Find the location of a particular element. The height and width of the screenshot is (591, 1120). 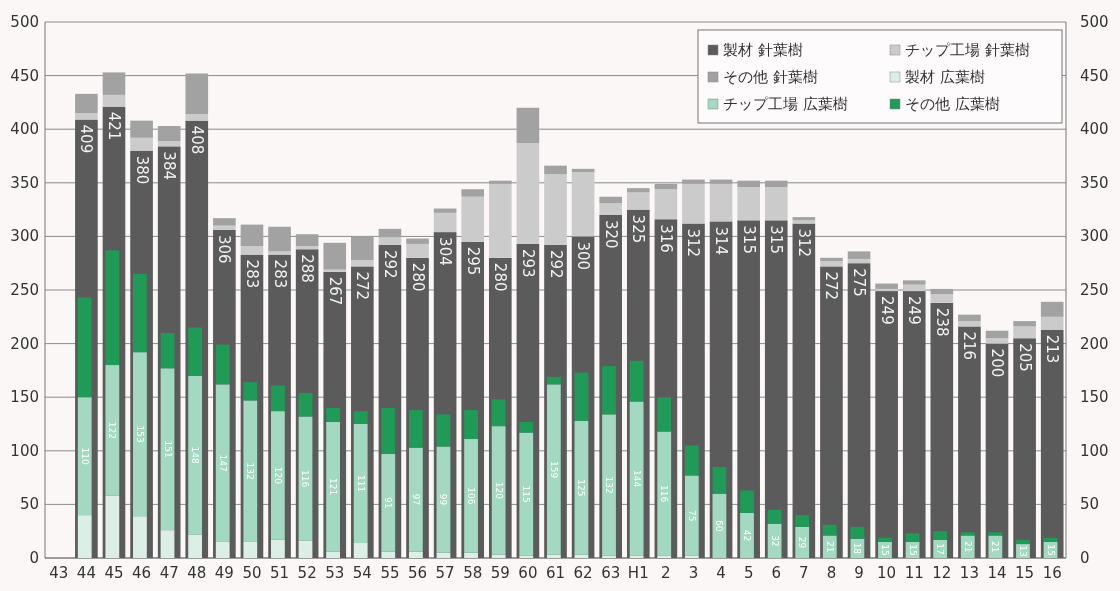

data-label: 380 is located at coordinates (141, 170).